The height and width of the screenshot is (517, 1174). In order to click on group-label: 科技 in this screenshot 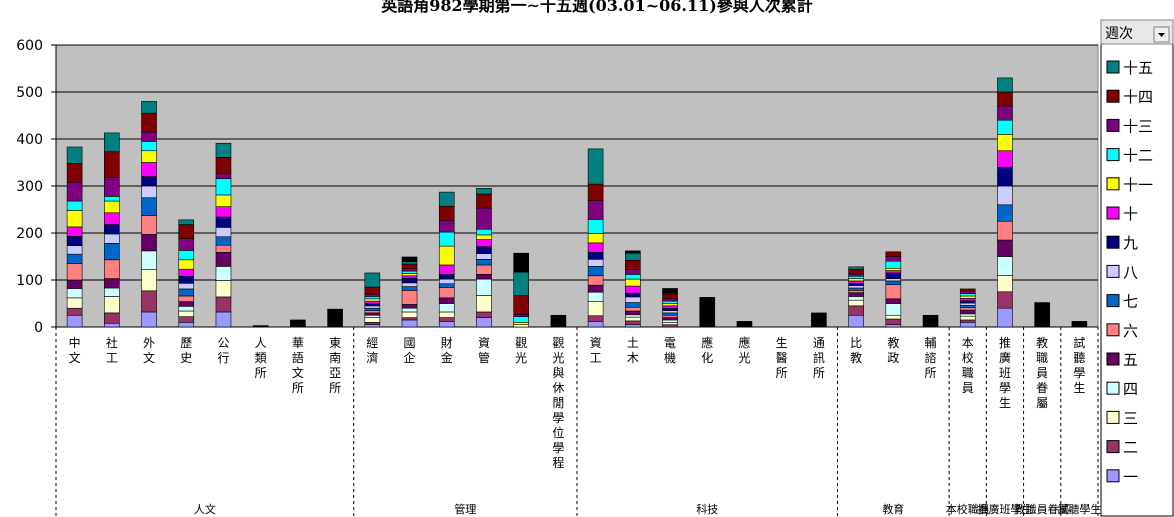, I will do `click(707, 509)`.